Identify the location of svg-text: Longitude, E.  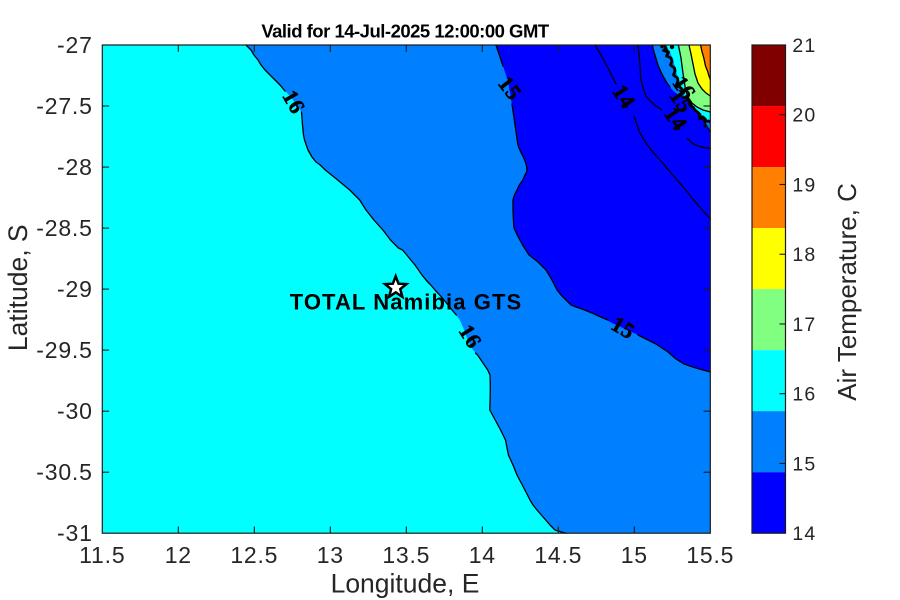
(405, 584).